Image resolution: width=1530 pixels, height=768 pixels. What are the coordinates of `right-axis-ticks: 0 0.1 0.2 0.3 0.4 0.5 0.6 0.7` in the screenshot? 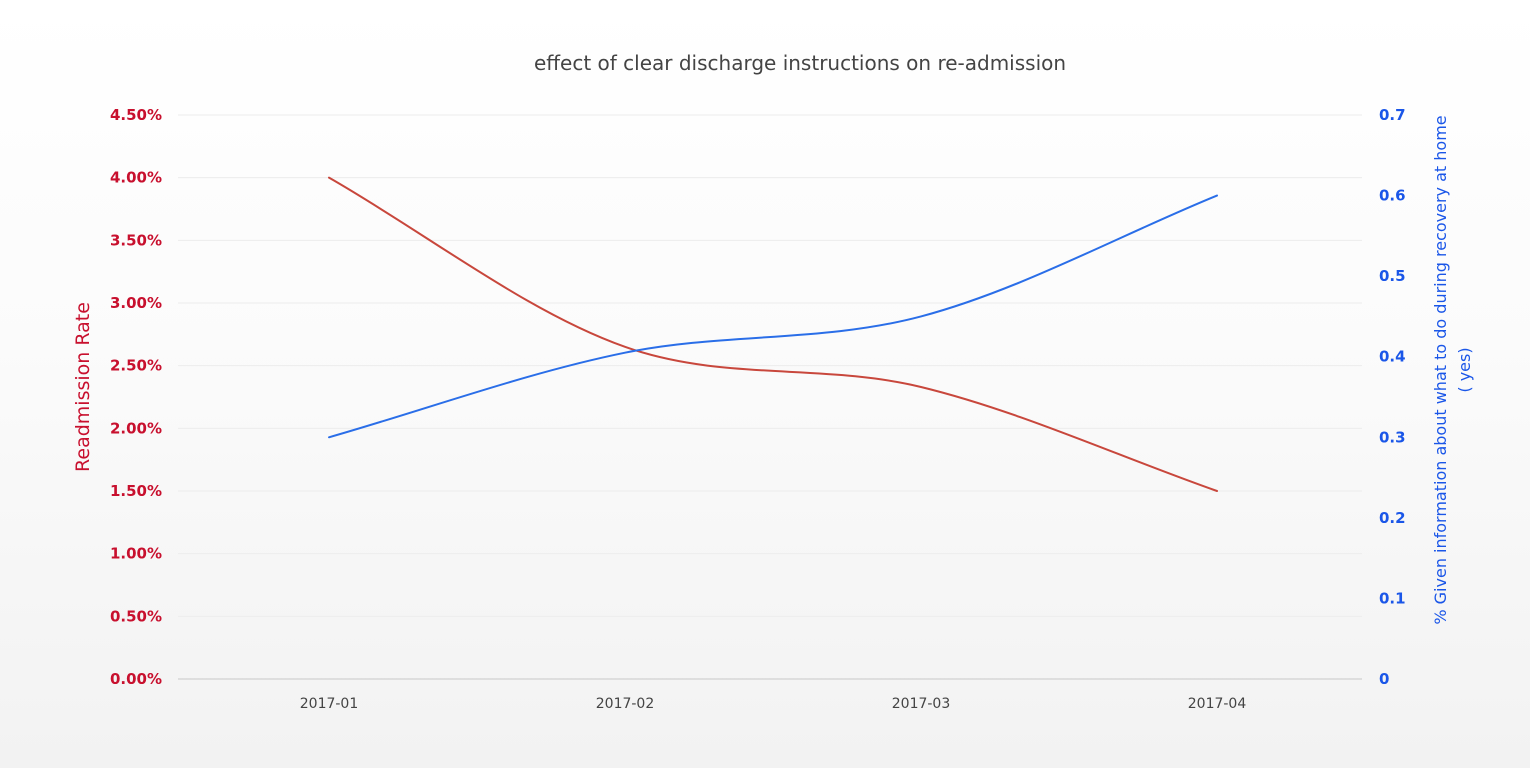 It's located at (1392, 397).